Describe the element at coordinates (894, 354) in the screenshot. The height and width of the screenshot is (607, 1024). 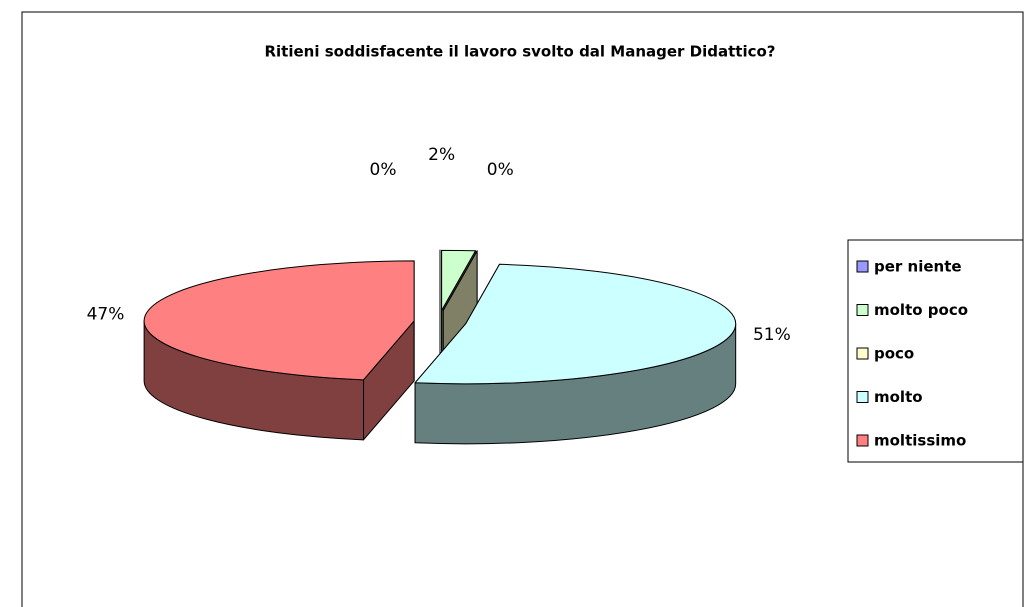
I see `legend-label: poco` at that location.